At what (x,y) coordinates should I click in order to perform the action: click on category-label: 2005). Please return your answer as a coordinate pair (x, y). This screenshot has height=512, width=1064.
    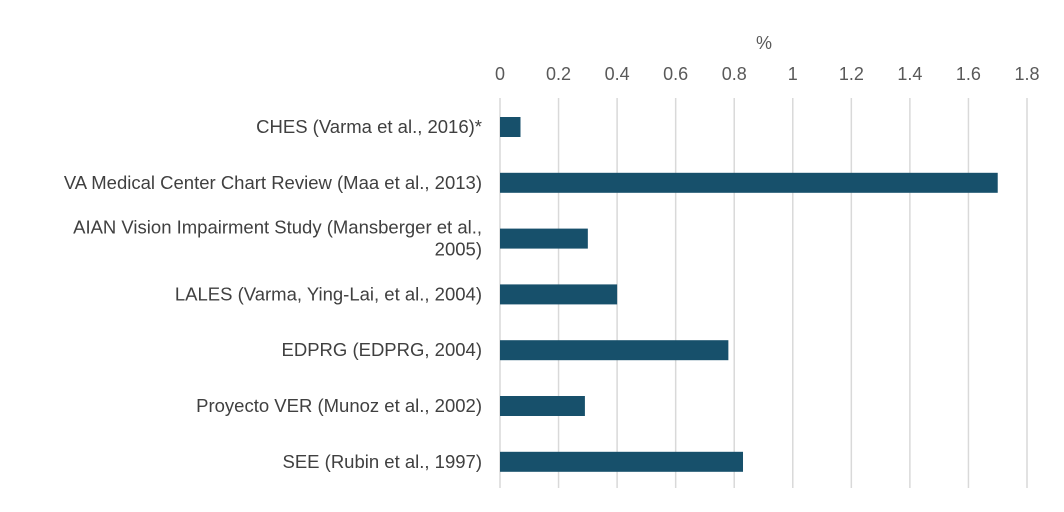
    Looking at the image, I should click on (458, 249).